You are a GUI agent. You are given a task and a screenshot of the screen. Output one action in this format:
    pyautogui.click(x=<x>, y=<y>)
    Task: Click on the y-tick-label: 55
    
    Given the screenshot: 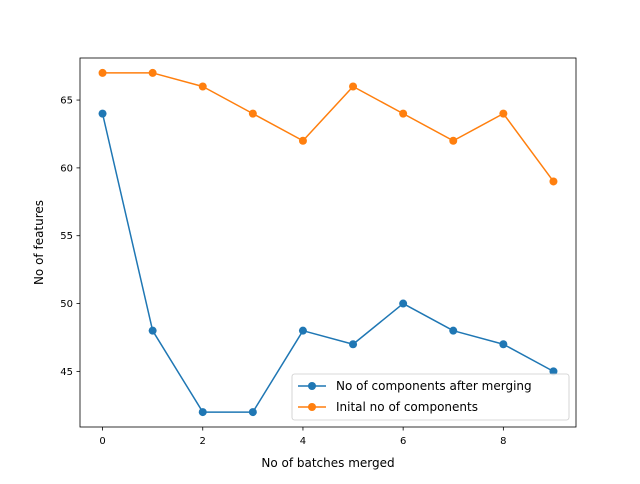 What is the action you would take?
    pyautogui.click(x=66, y=236)
    